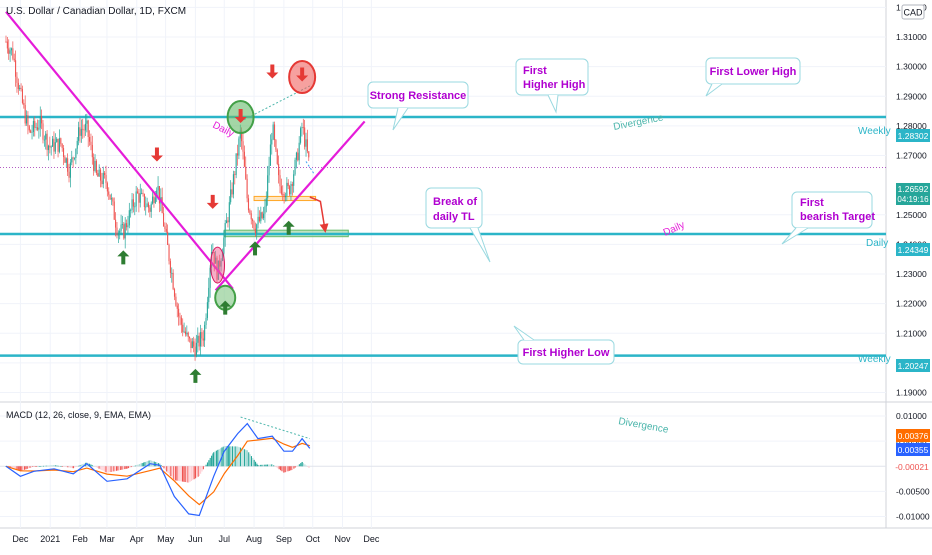 The width and height of the screenshot is (932, 555). What do you see at coordinates (913, 366) in the screenshot?
I see `price-tag-weekly-low-text: 1.20247` at bounding box center [913, 366].